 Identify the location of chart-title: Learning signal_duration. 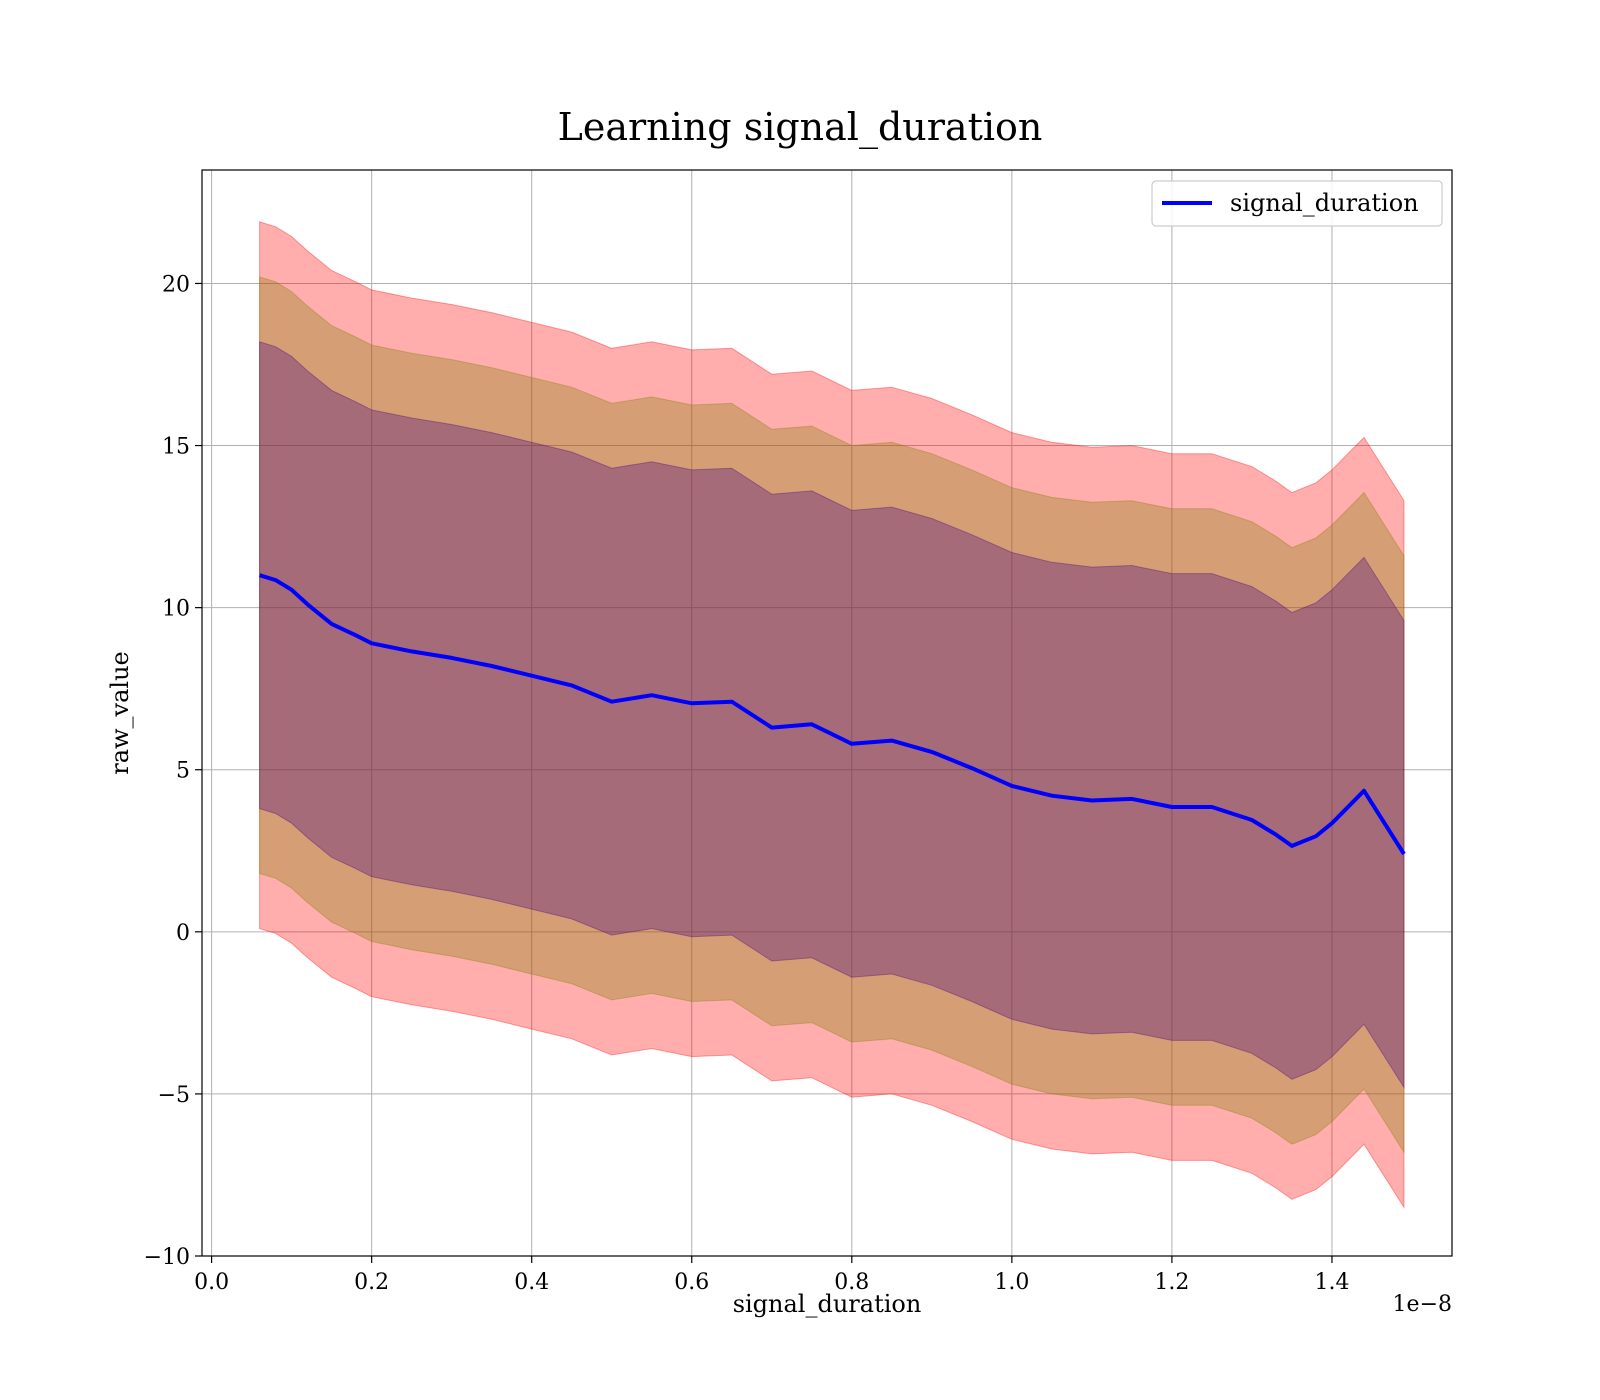
(800, 127).